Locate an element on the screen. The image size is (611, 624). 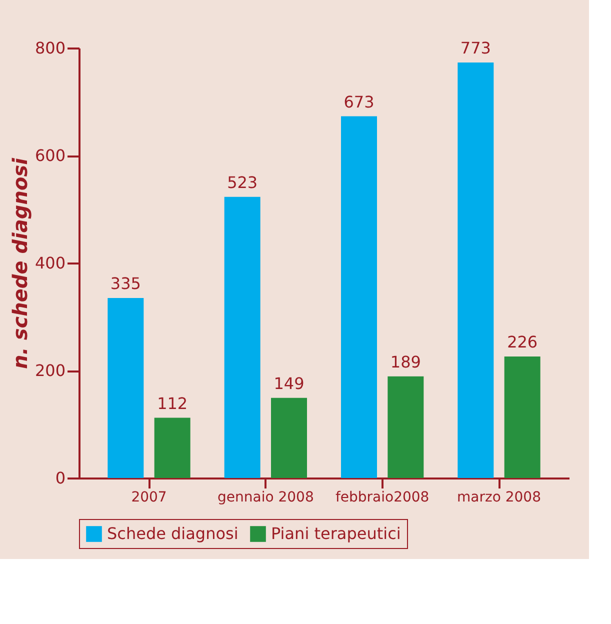
data-label: 226 is located at coordinates (522, 342).